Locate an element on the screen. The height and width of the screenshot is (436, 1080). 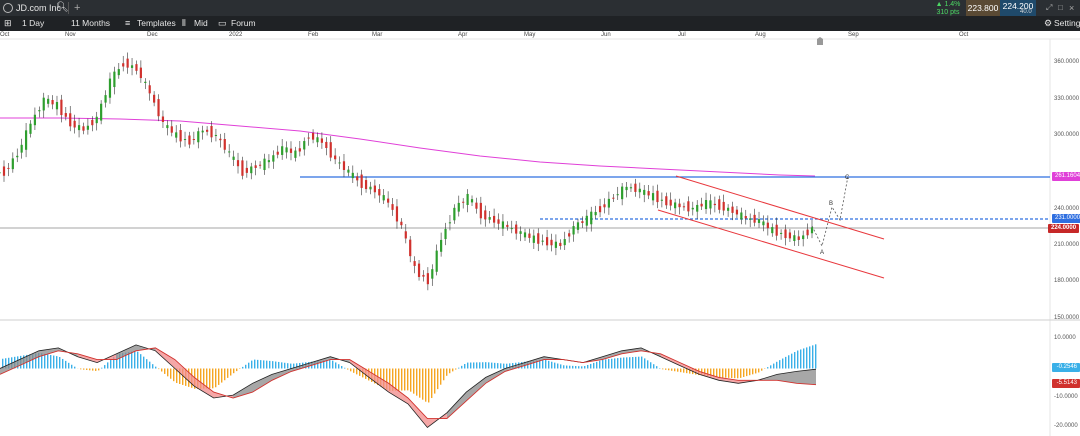
gear-icon: ⚙ is located at coordinates (1048, 23).